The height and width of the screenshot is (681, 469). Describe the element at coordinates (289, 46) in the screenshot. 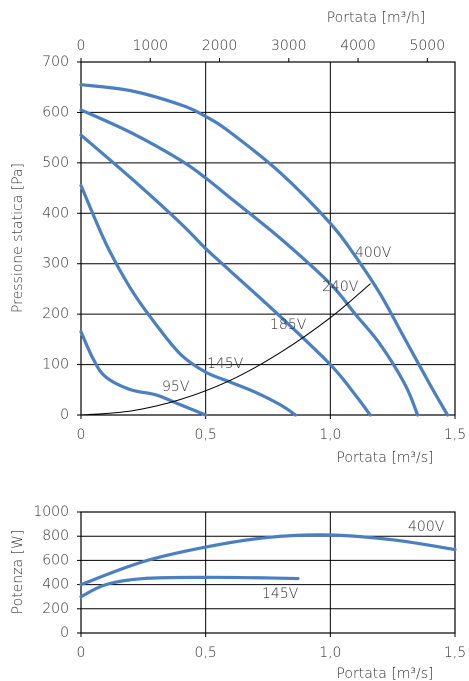

I see `x2-tick-label: 3000` at that location.